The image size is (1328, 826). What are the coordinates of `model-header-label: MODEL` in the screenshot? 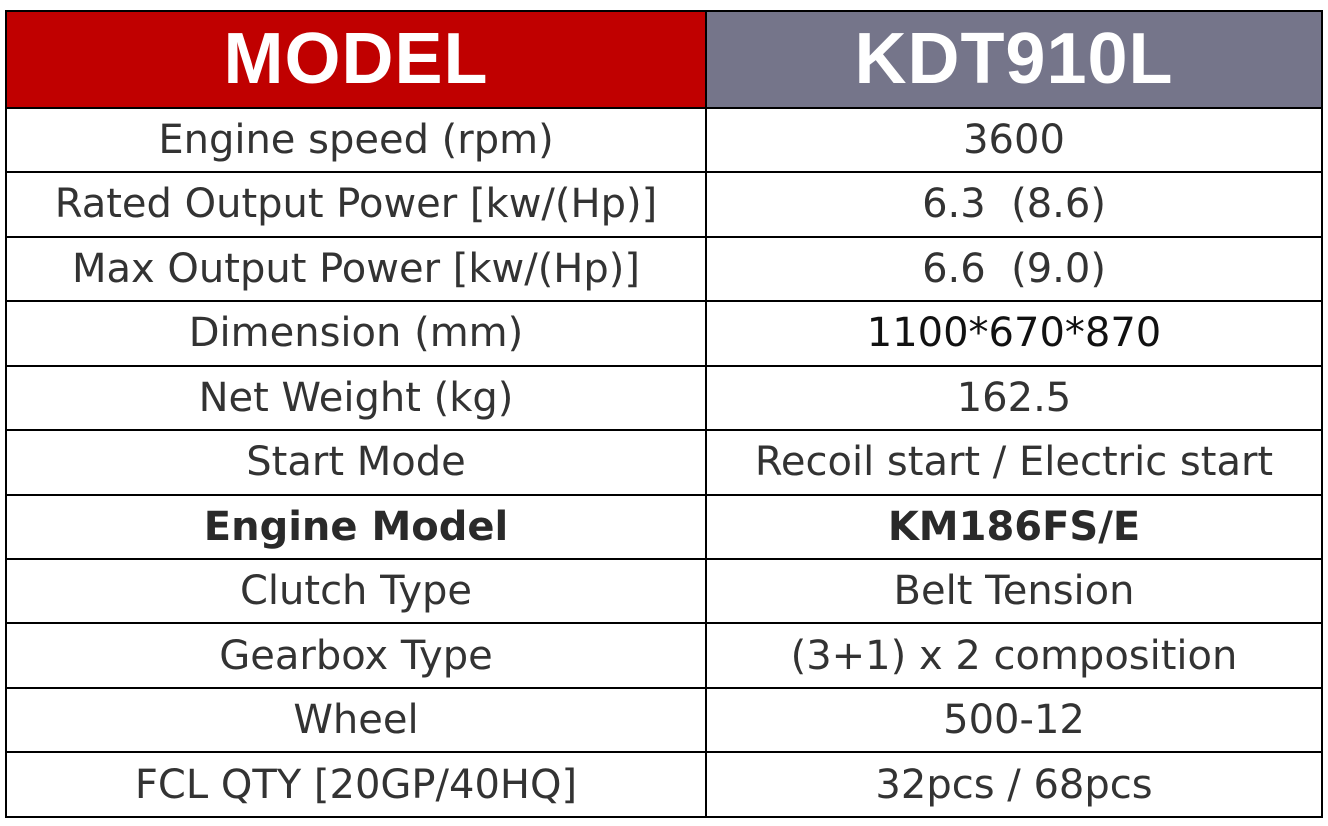 It's located at (356, 59).